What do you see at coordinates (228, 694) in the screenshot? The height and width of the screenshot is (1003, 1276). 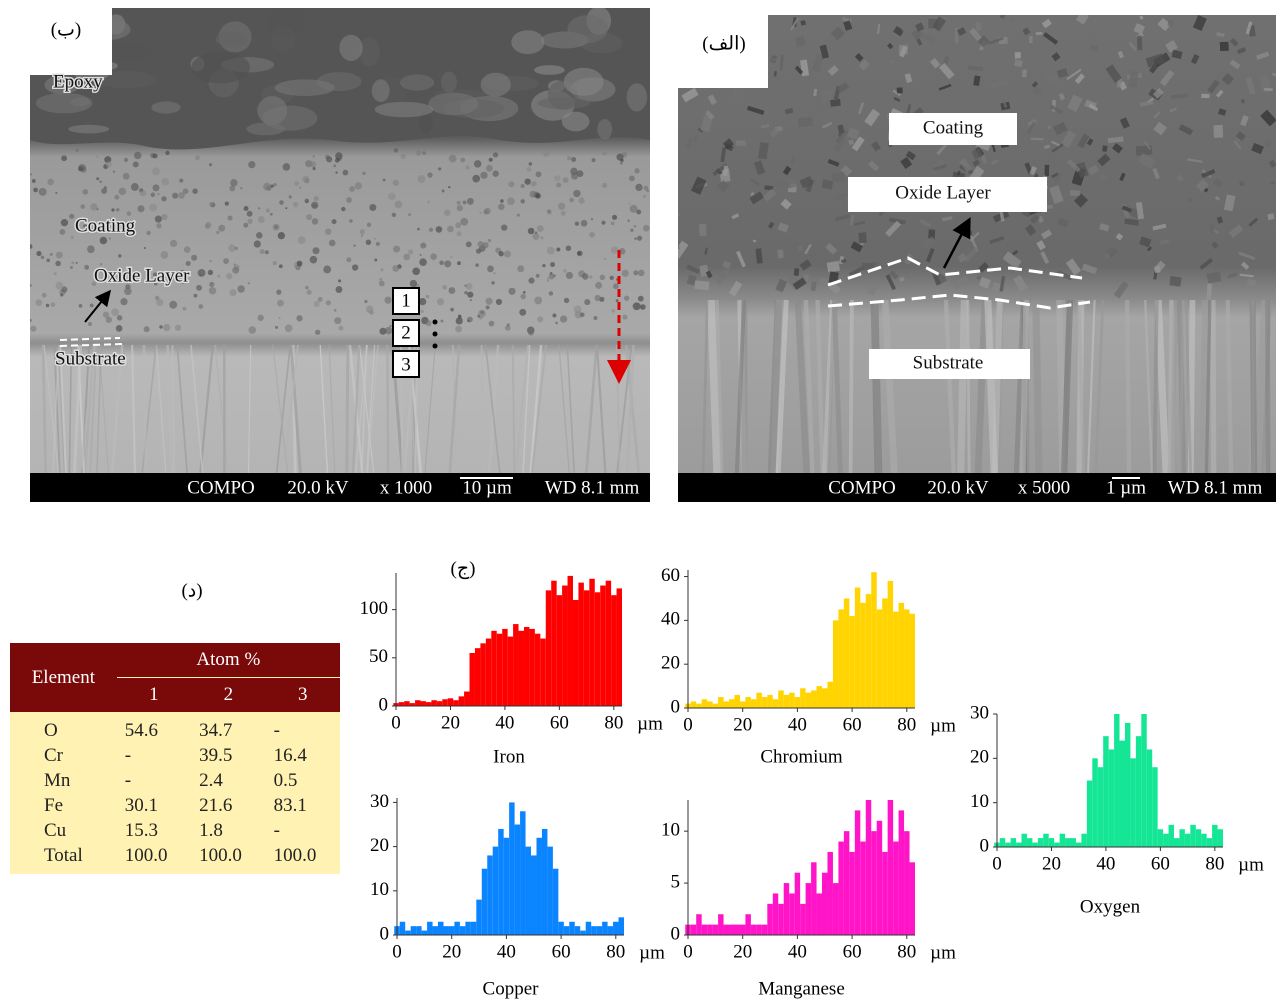 I see `column-header: 2` at bounding box center [228, 694].